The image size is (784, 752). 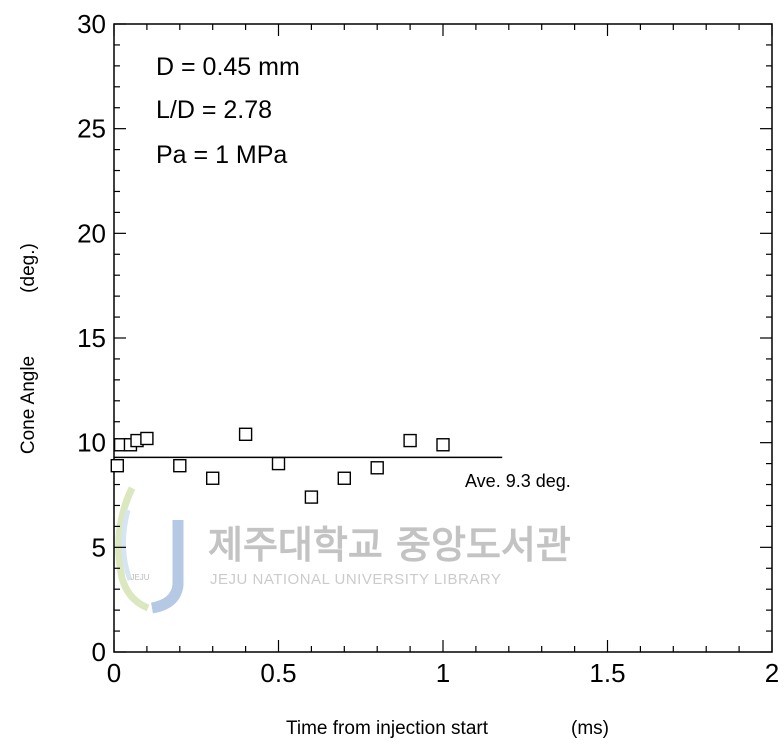 I want to click on x-tick-label: 1.5, so click(x=607, y=673).